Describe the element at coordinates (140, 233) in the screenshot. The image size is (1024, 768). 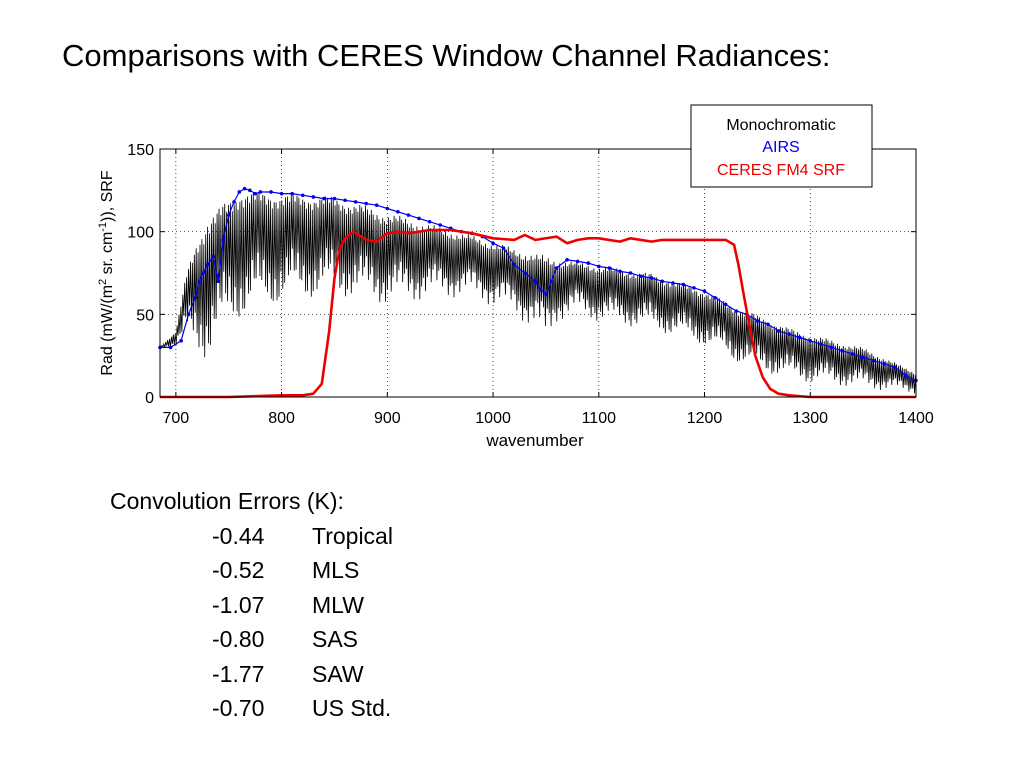
I see `y-tick-label: 100` at that location.